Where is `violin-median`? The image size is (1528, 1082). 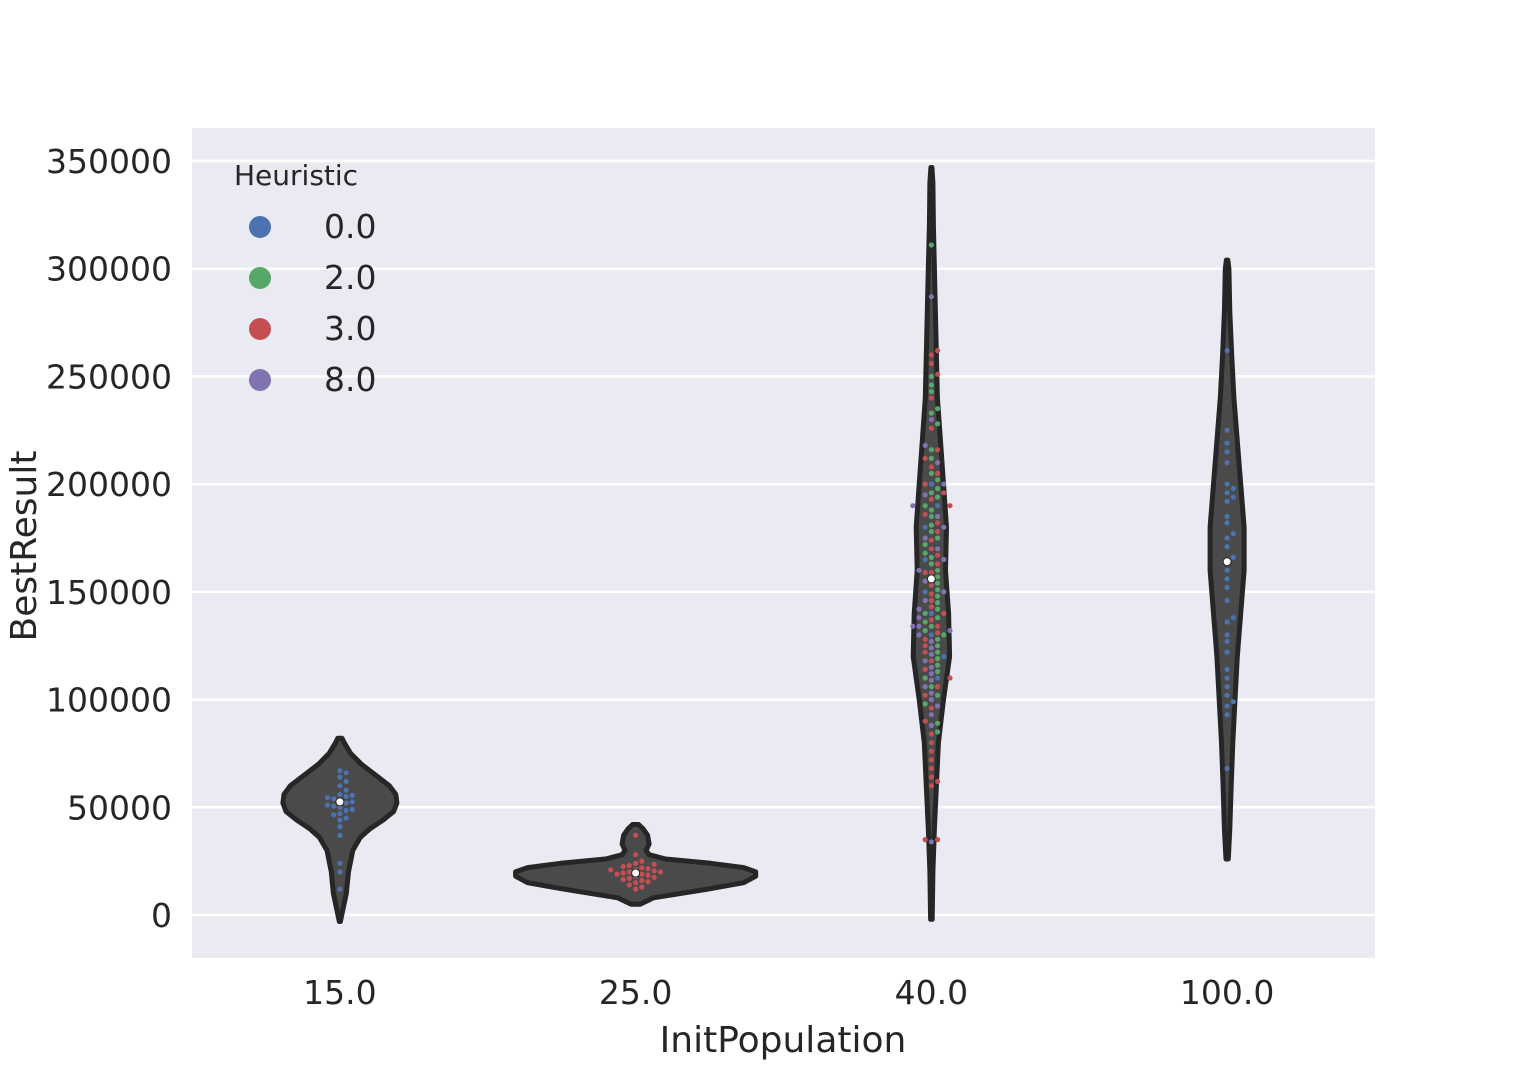
violin-median is located at coordinates (636, 873).